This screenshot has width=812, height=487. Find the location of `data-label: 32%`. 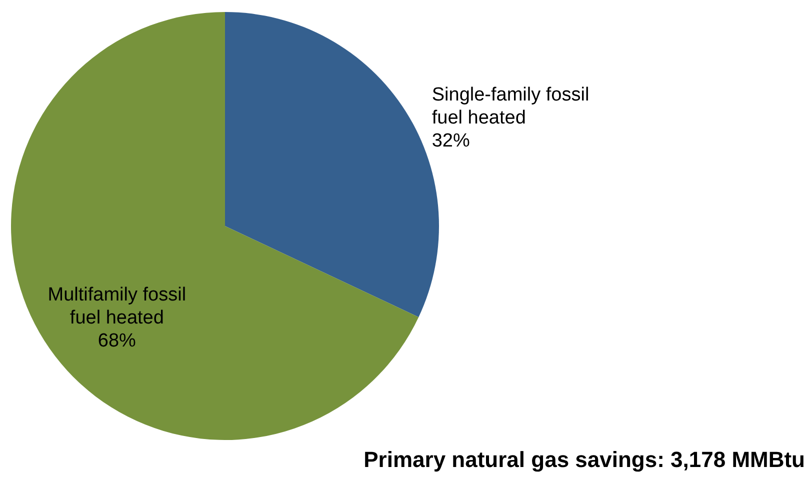

data-label: 32% is located at coordinates (451, 141).